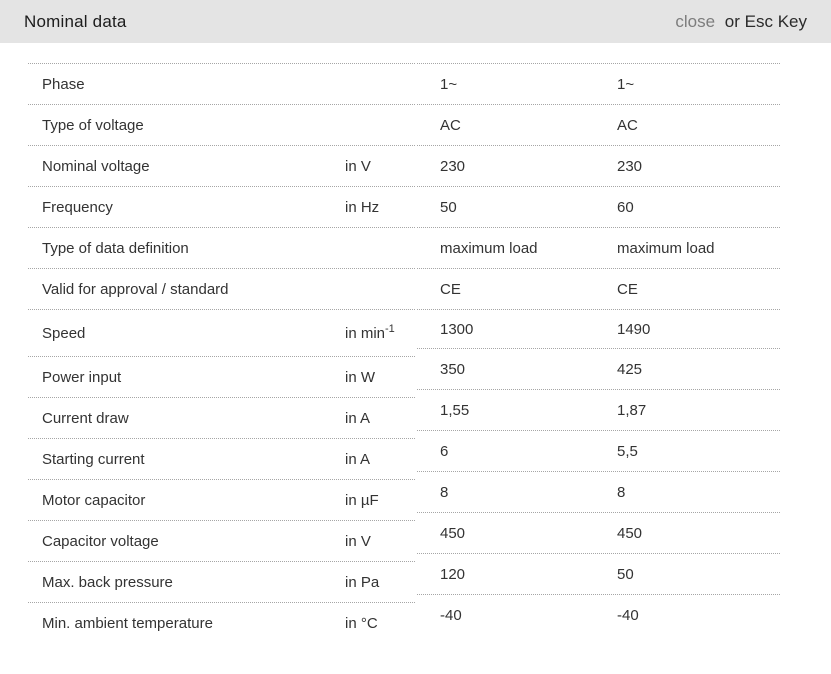 The height and width of the screenshot is (674, 831). What do you see at coordinates (630, 369) in the screenshot?
I see `row-value-2: 425` at bounding box center [630, 369].